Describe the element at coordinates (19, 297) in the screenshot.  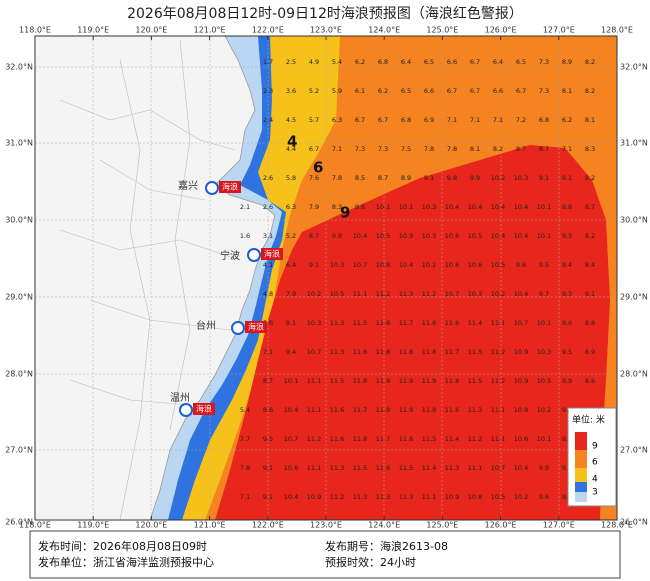
I see `lat-label: 29.0°N` at that location.